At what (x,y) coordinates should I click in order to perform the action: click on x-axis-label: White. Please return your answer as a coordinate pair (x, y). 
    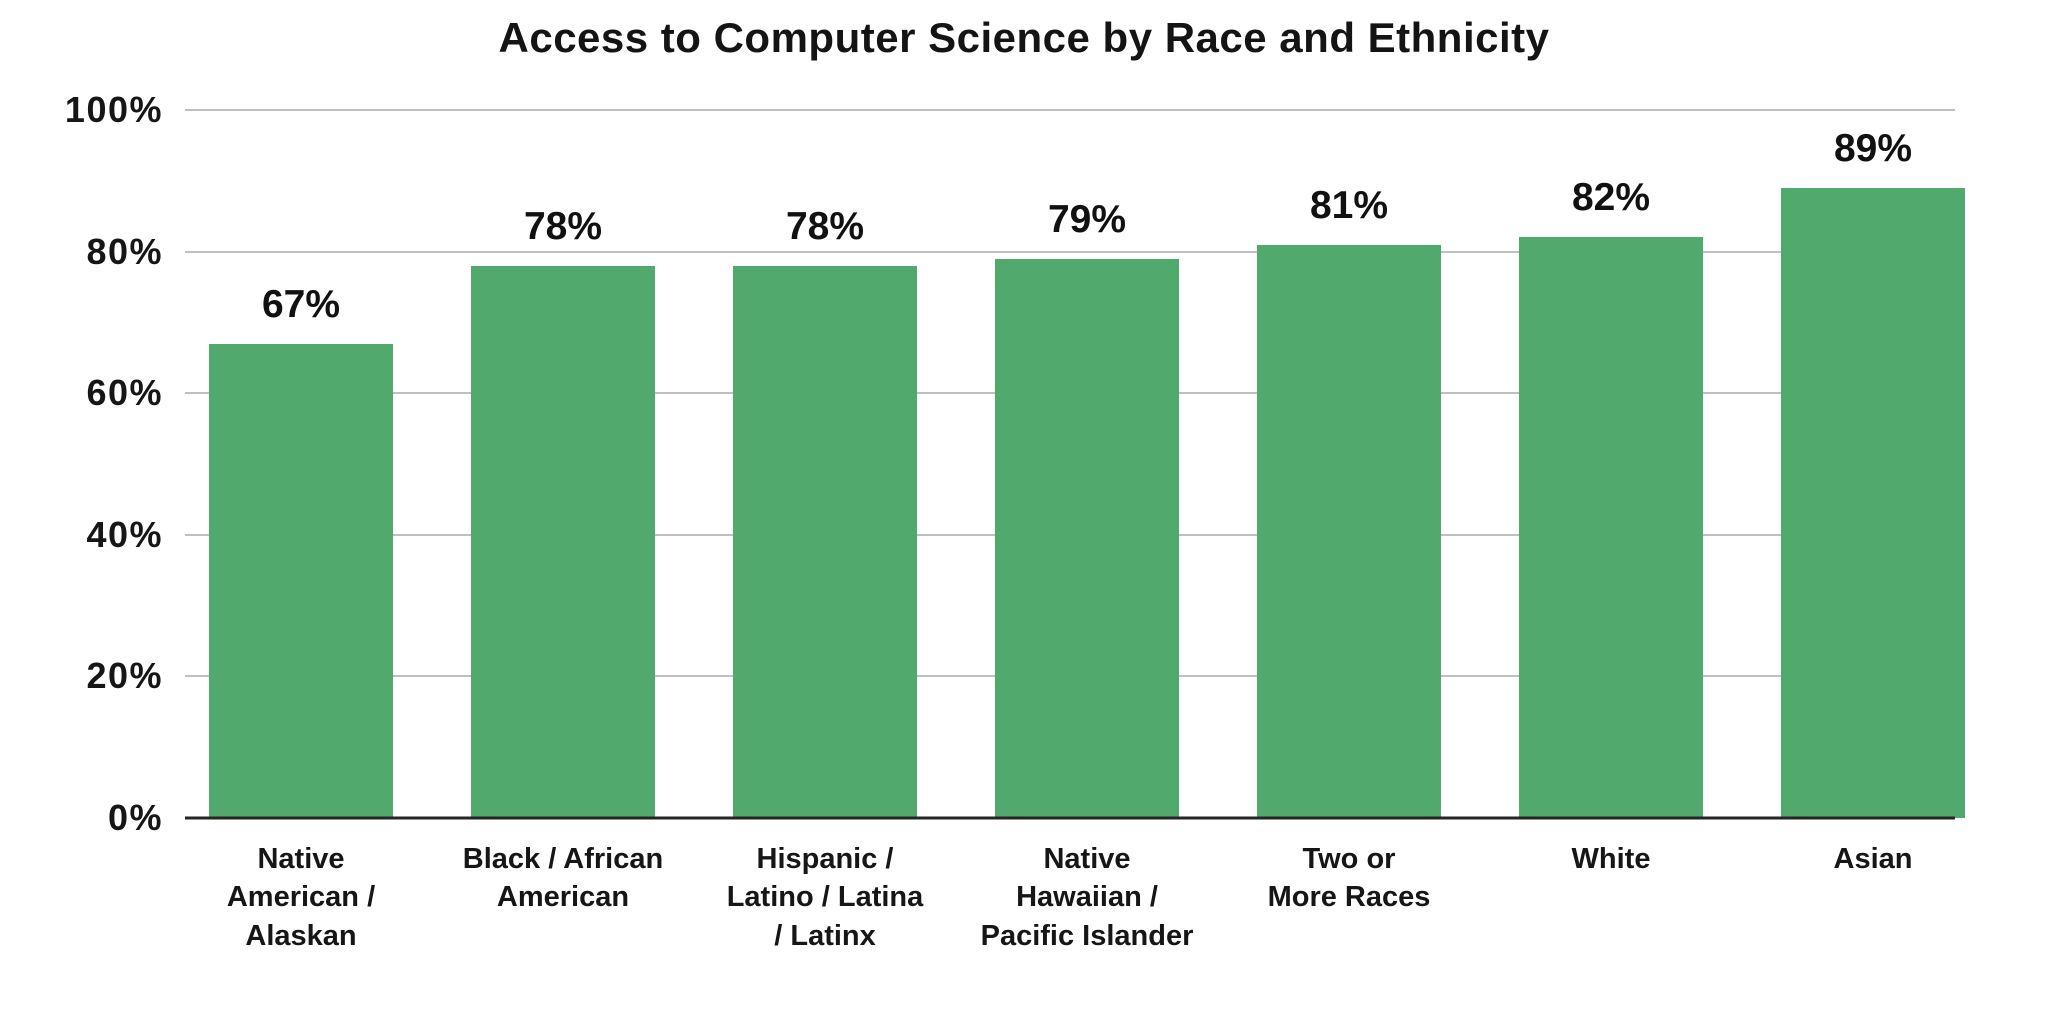
    Looking at the image, I should click on (1611, 859).